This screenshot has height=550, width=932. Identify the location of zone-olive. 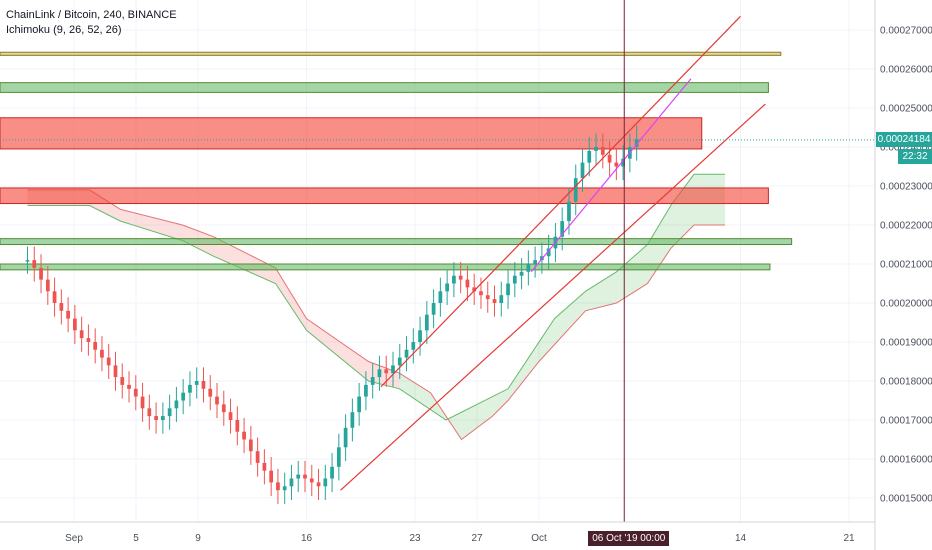
(391, 53).